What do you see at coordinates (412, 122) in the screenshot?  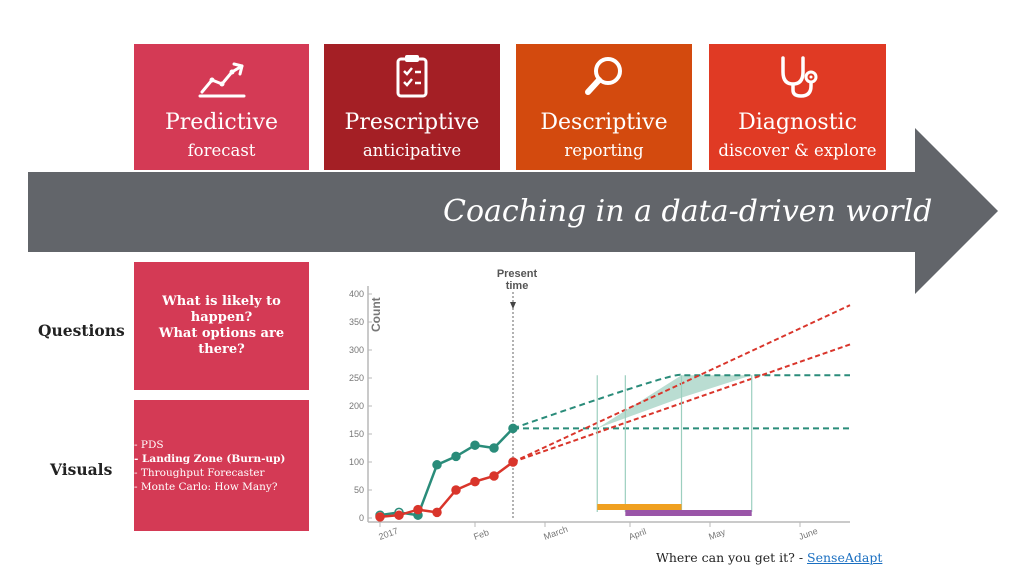 I see `tile-title: Prescriptive` at bounding box center [412, 122].